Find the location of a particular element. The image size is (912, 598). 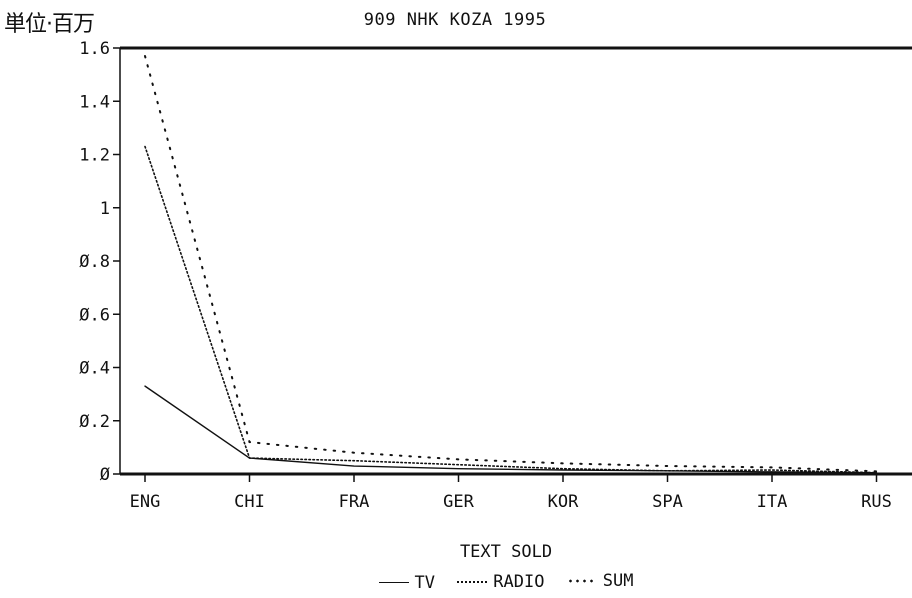

legend-item-sum: SUM is located at coordinates (600, 581).